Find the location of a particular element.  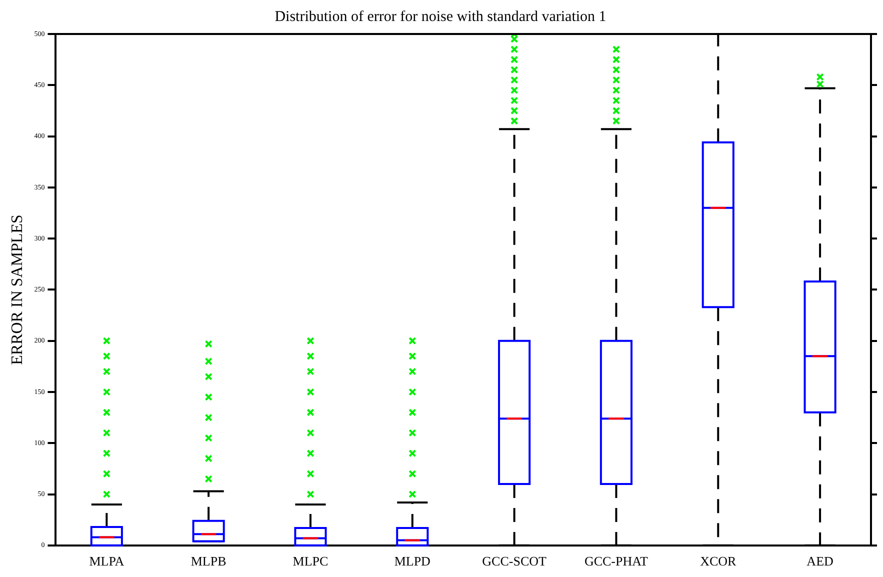

x-tick-label: XCOR is located at coordinates (718, 561).